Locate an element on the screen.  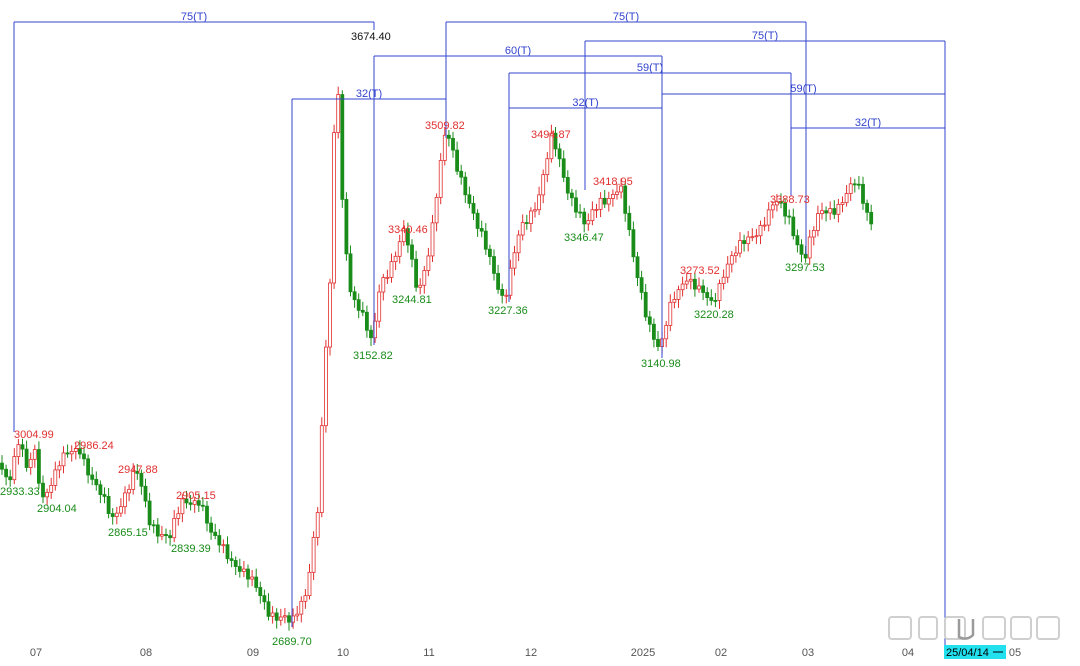
price-label: 3227.36 is located at coordinates (508, 311).